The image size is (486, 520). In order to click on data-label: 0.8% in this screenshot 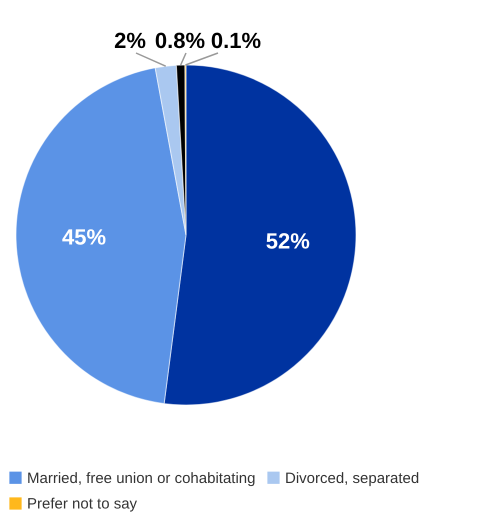, I will do `click(180, 40)`.